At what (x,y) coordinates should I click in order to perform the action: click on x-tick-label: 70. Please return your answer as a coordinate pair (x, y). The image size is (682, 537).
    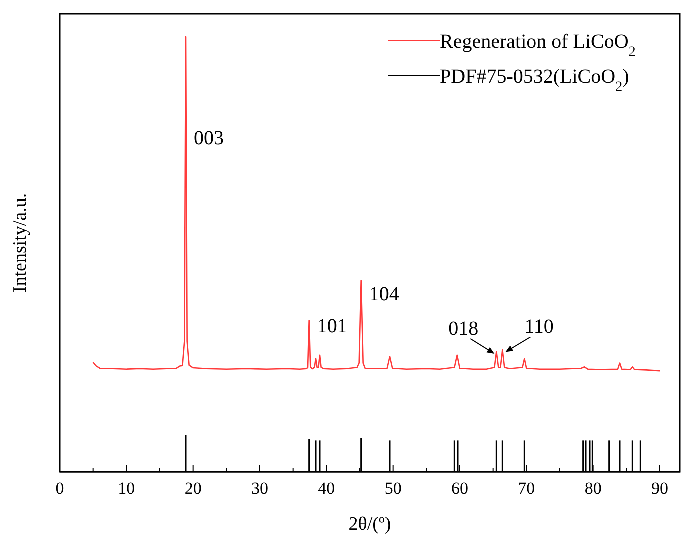
    Looking at the image, I should click on (527, 488).